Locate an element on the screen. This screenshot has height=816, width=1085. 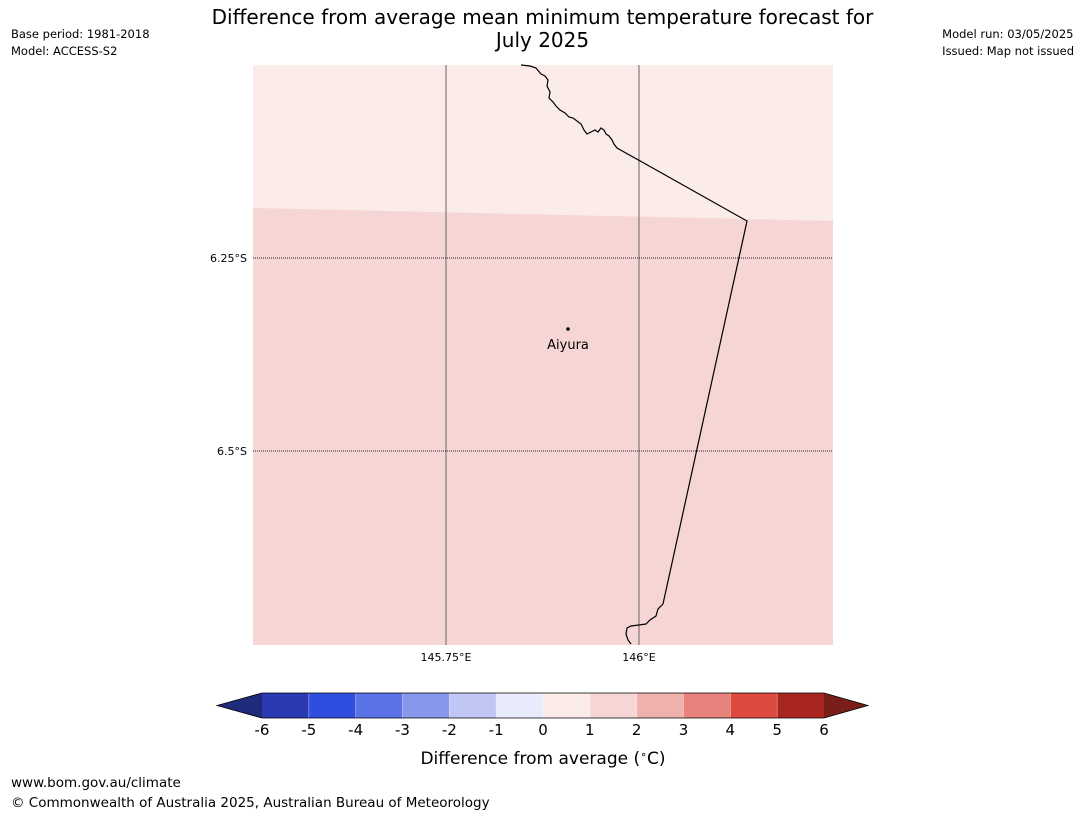
lon-label-145-75: 145.75°E is located at coordinates (446, 657).